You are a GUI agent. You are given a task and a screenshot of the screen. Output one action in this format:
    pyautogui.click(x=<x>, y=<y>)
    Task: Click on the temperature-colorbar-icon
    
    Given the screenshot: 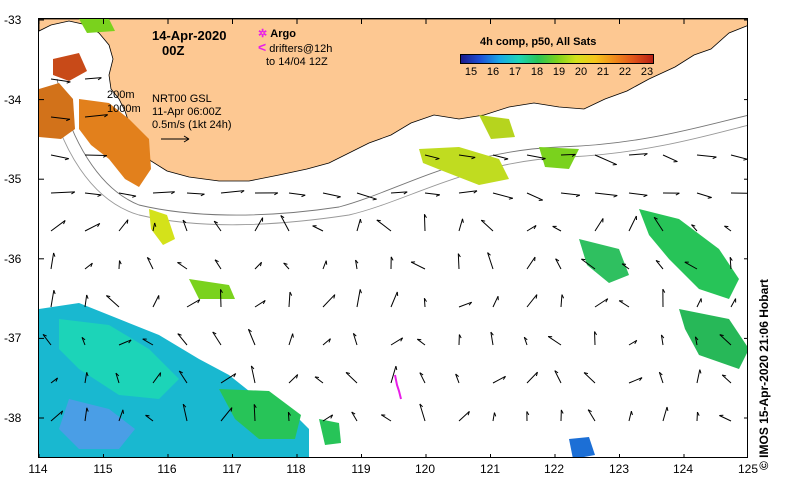 What is the action you would take?
    pyautogui.click(x=557, y=59)
    